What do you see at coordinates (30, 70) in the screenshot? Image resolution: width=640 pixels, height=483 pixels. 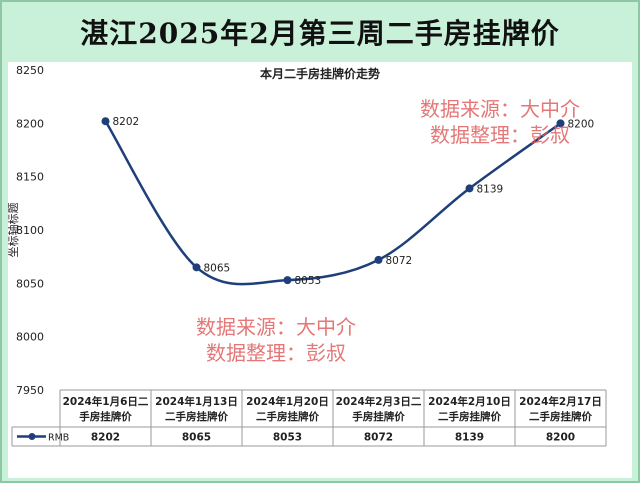 I see `y-tick-label: 8250` at bounding box center [30, 70].